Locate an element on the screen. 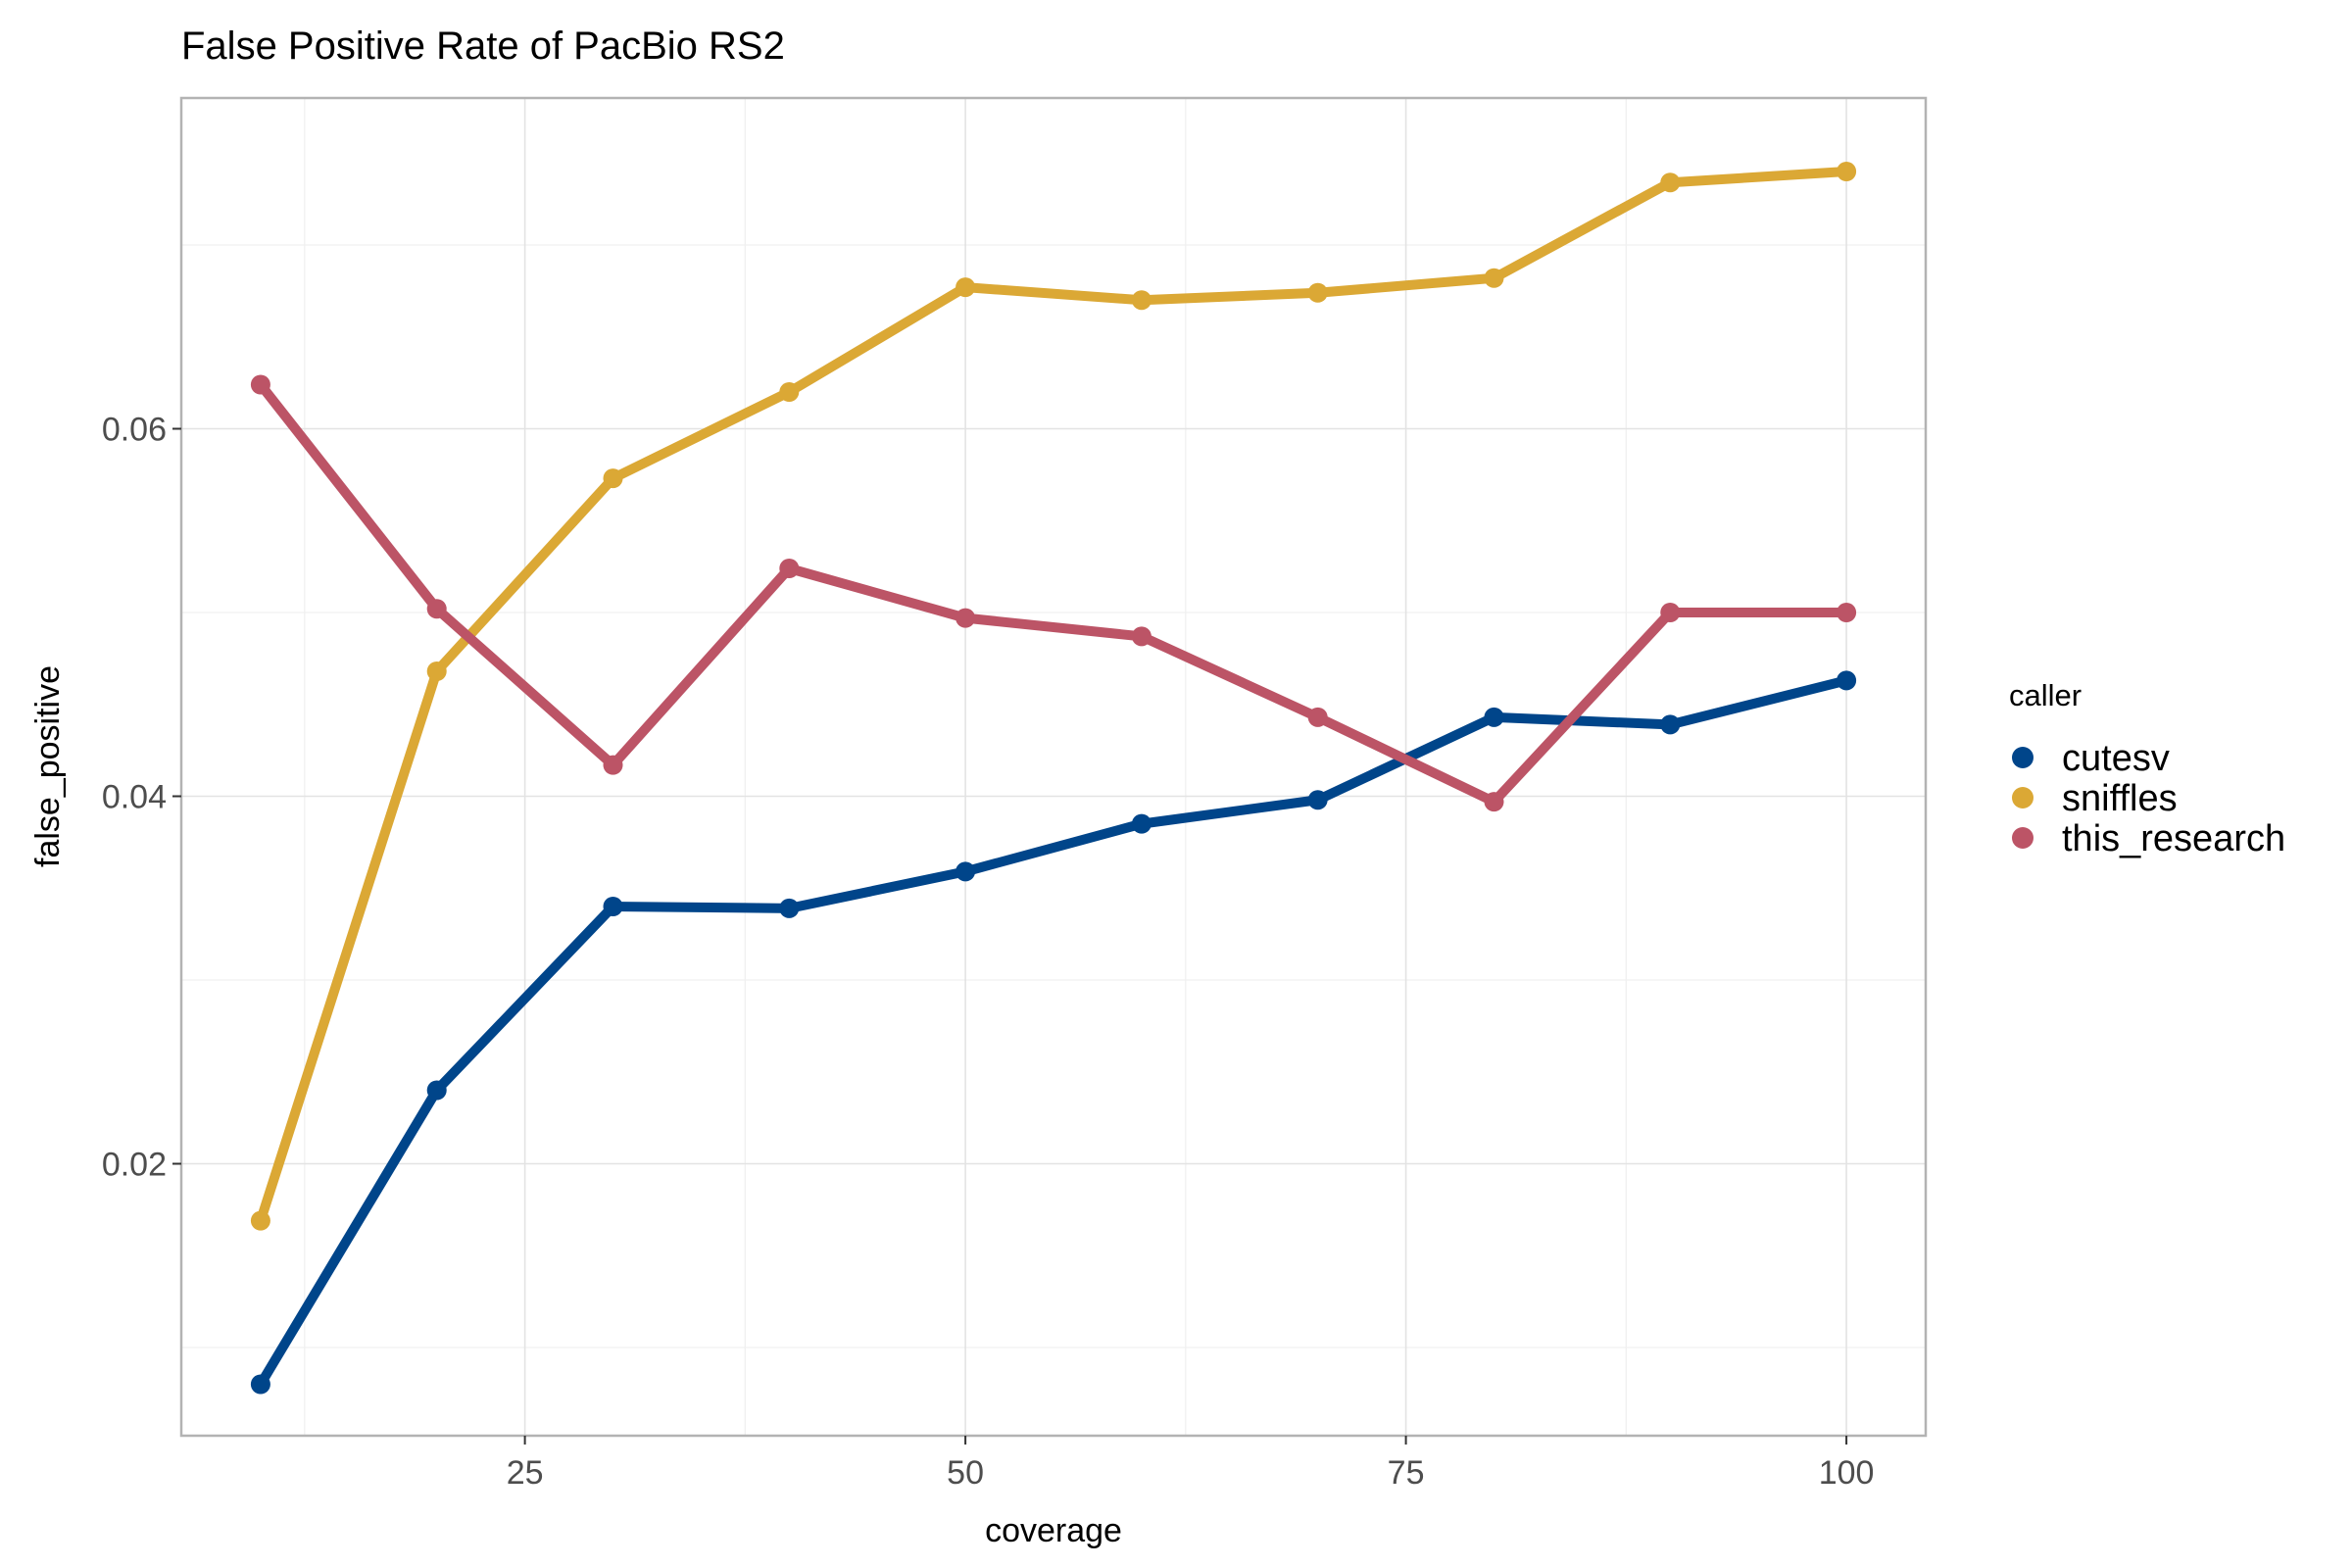 The height and width of the screenshot is (1568, 2352). x-axis-ticks: 25 50 75 100 is located at coordinates (1191, 1464).